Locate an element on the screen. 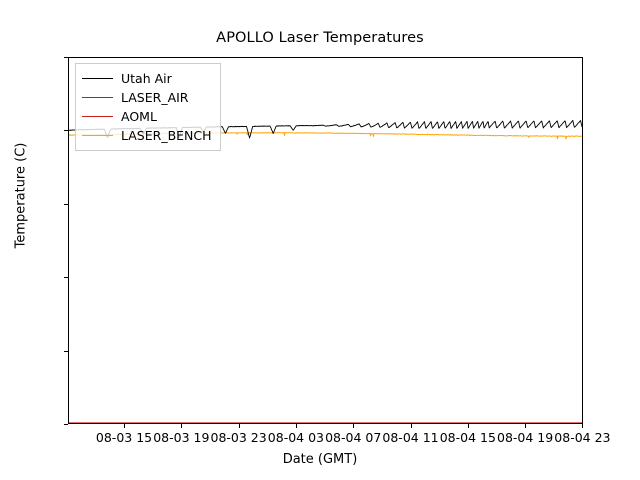  x-tick-label: 08-04 15 is located at coordinates (467, 437).